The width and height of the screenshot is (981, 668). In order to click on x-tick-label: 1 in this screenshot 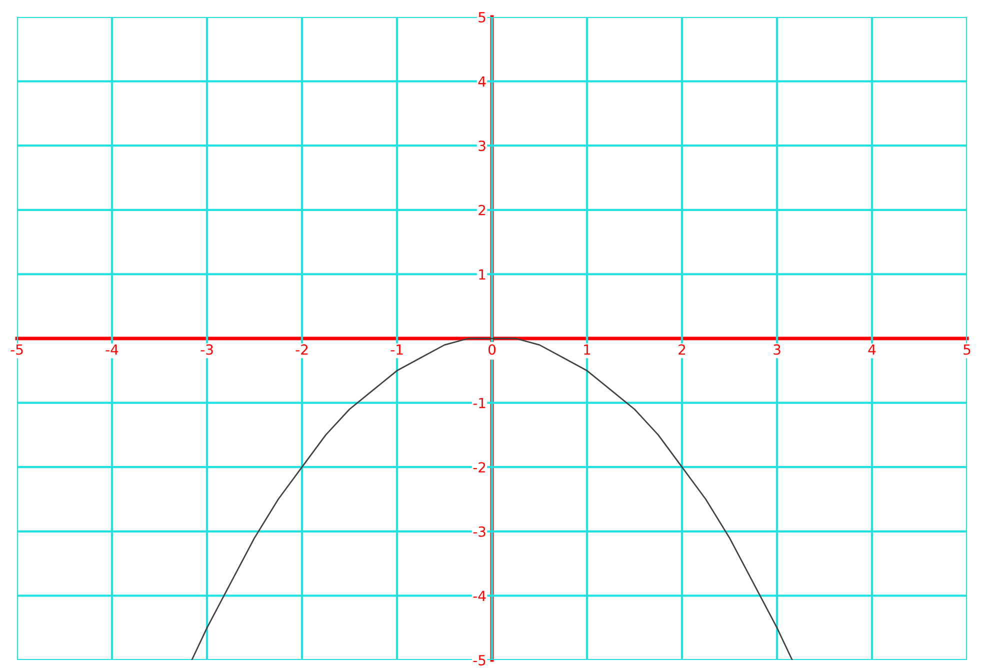, I will do `click(587, 349)`.